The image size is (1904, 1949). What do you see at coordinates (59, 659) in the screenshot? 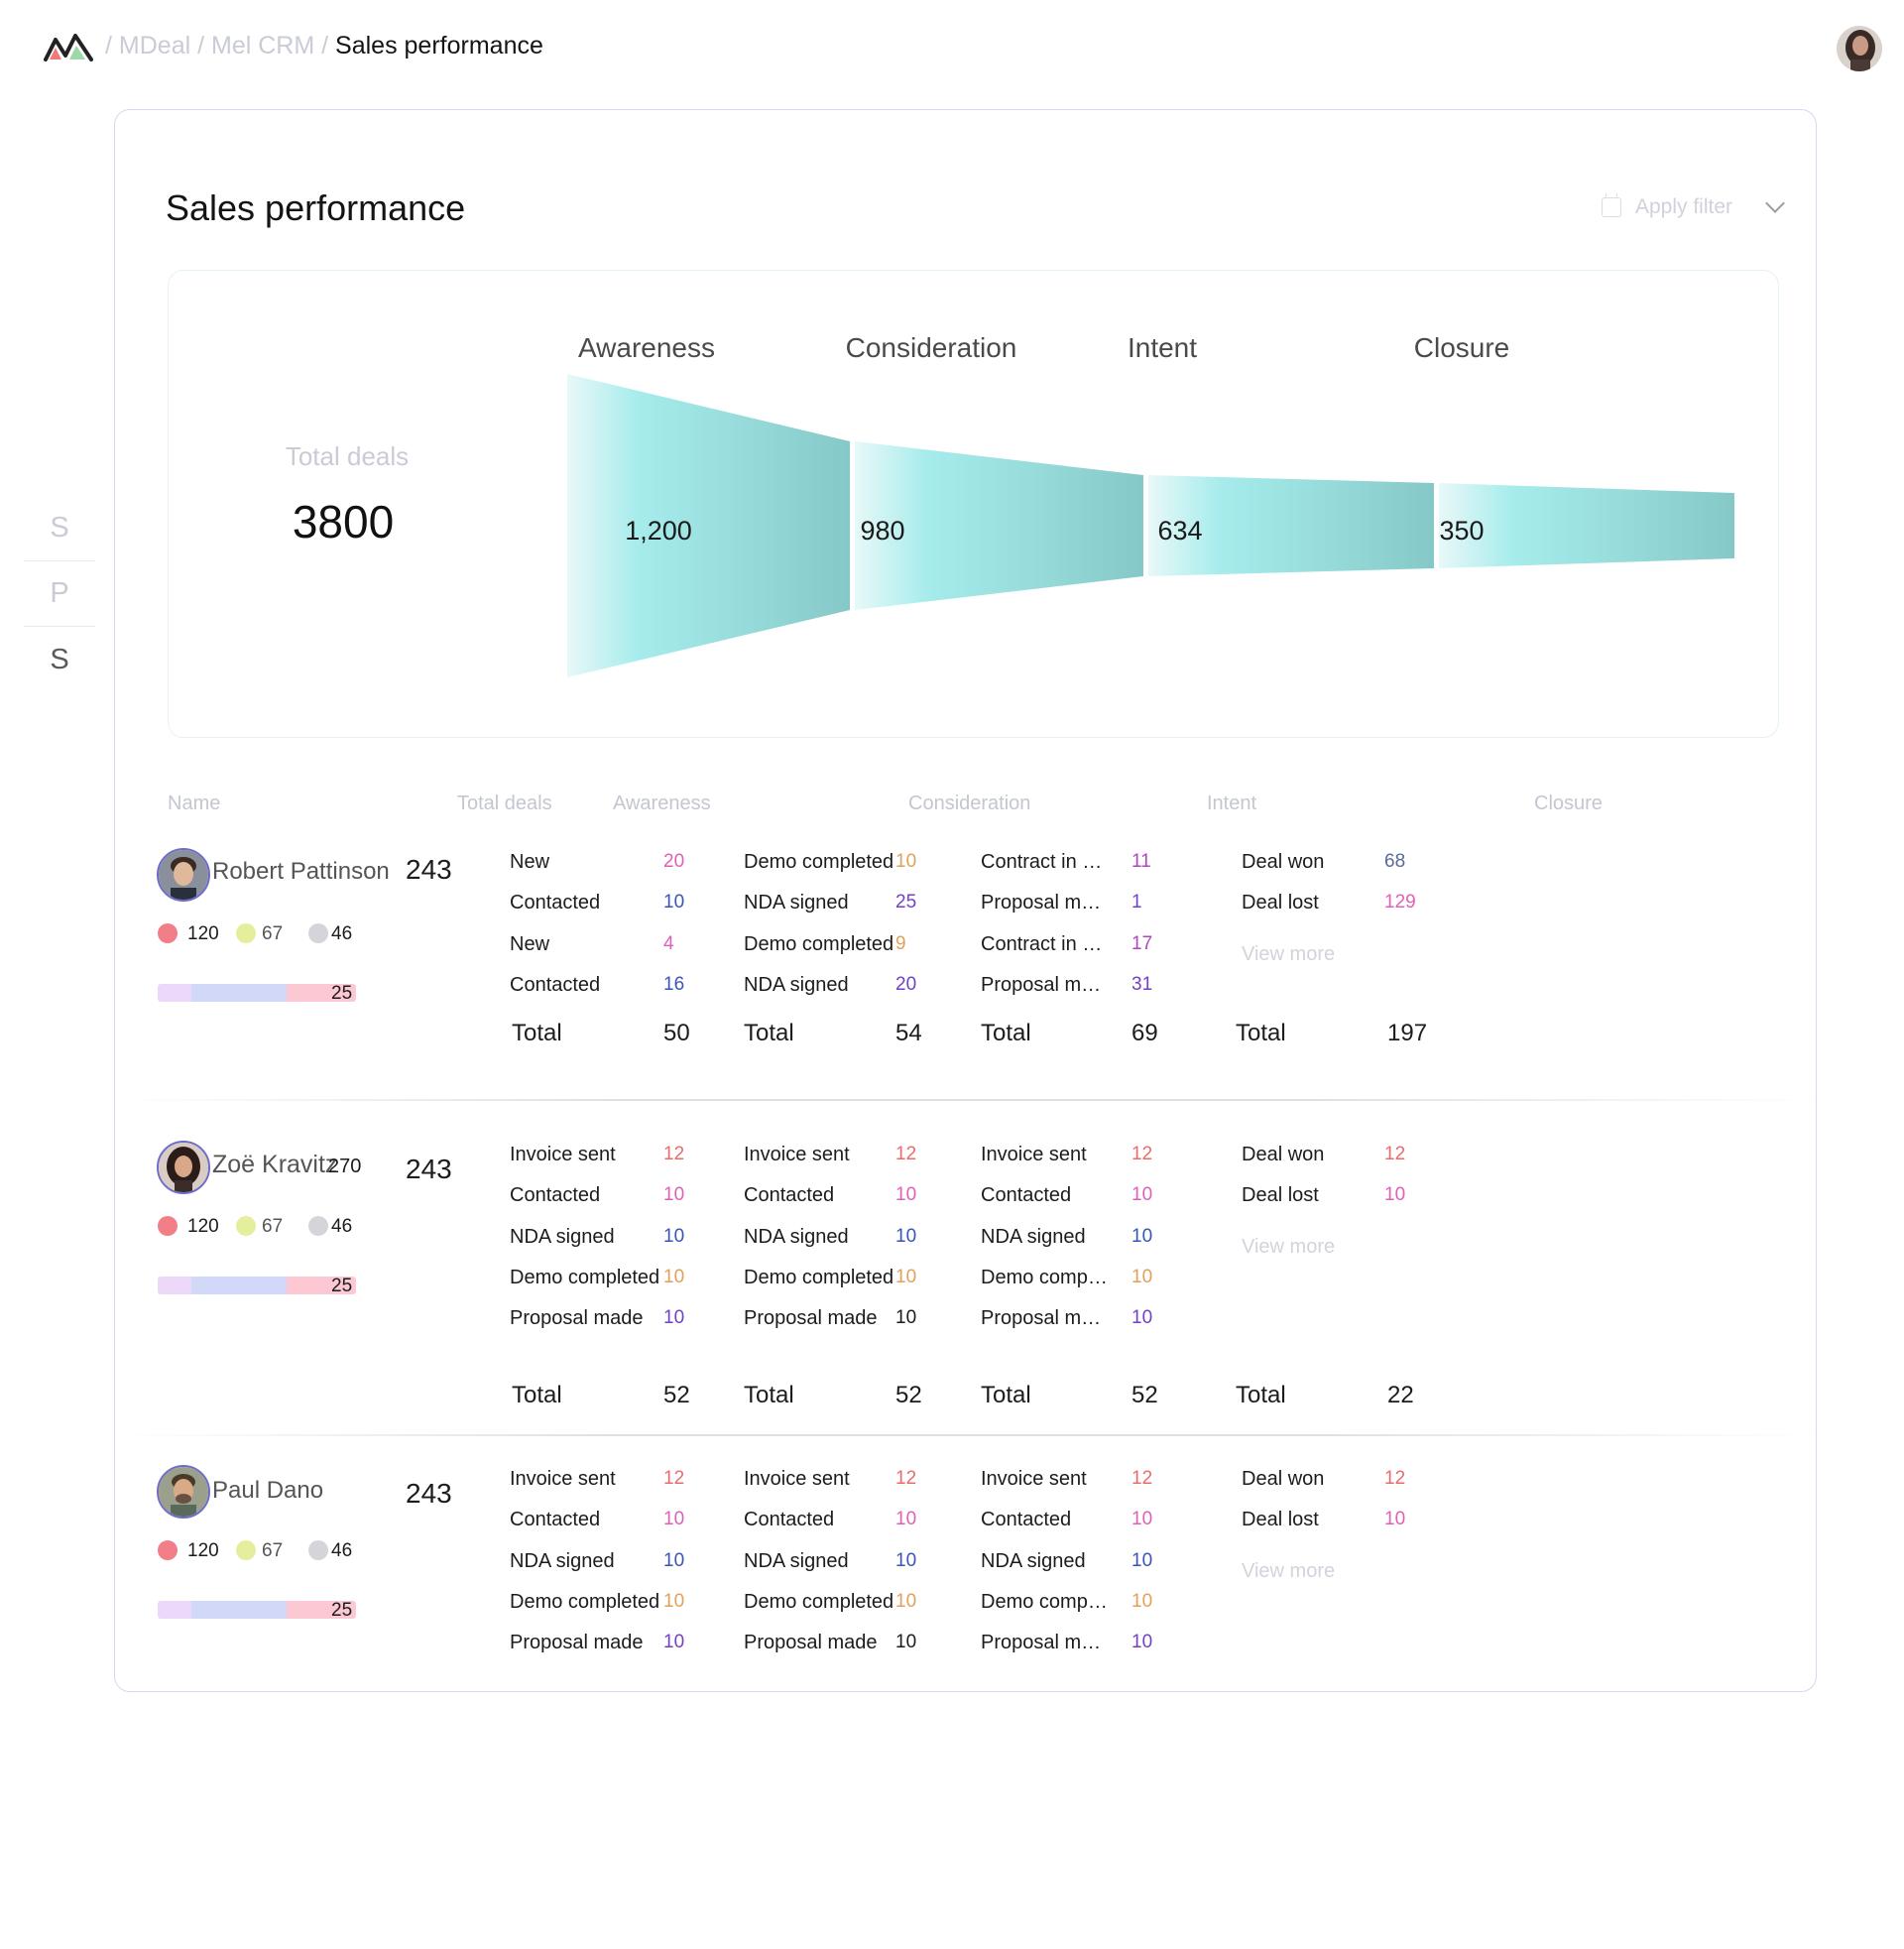
I see `rail-item-3: S` at bounding box center [59, 659].